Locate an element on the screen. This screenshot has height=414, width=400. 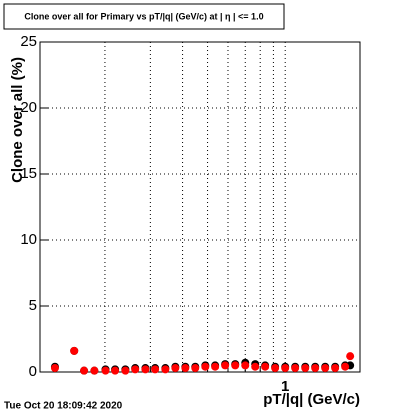
y-tick-label: 15 is located at coordinates (28, 173).